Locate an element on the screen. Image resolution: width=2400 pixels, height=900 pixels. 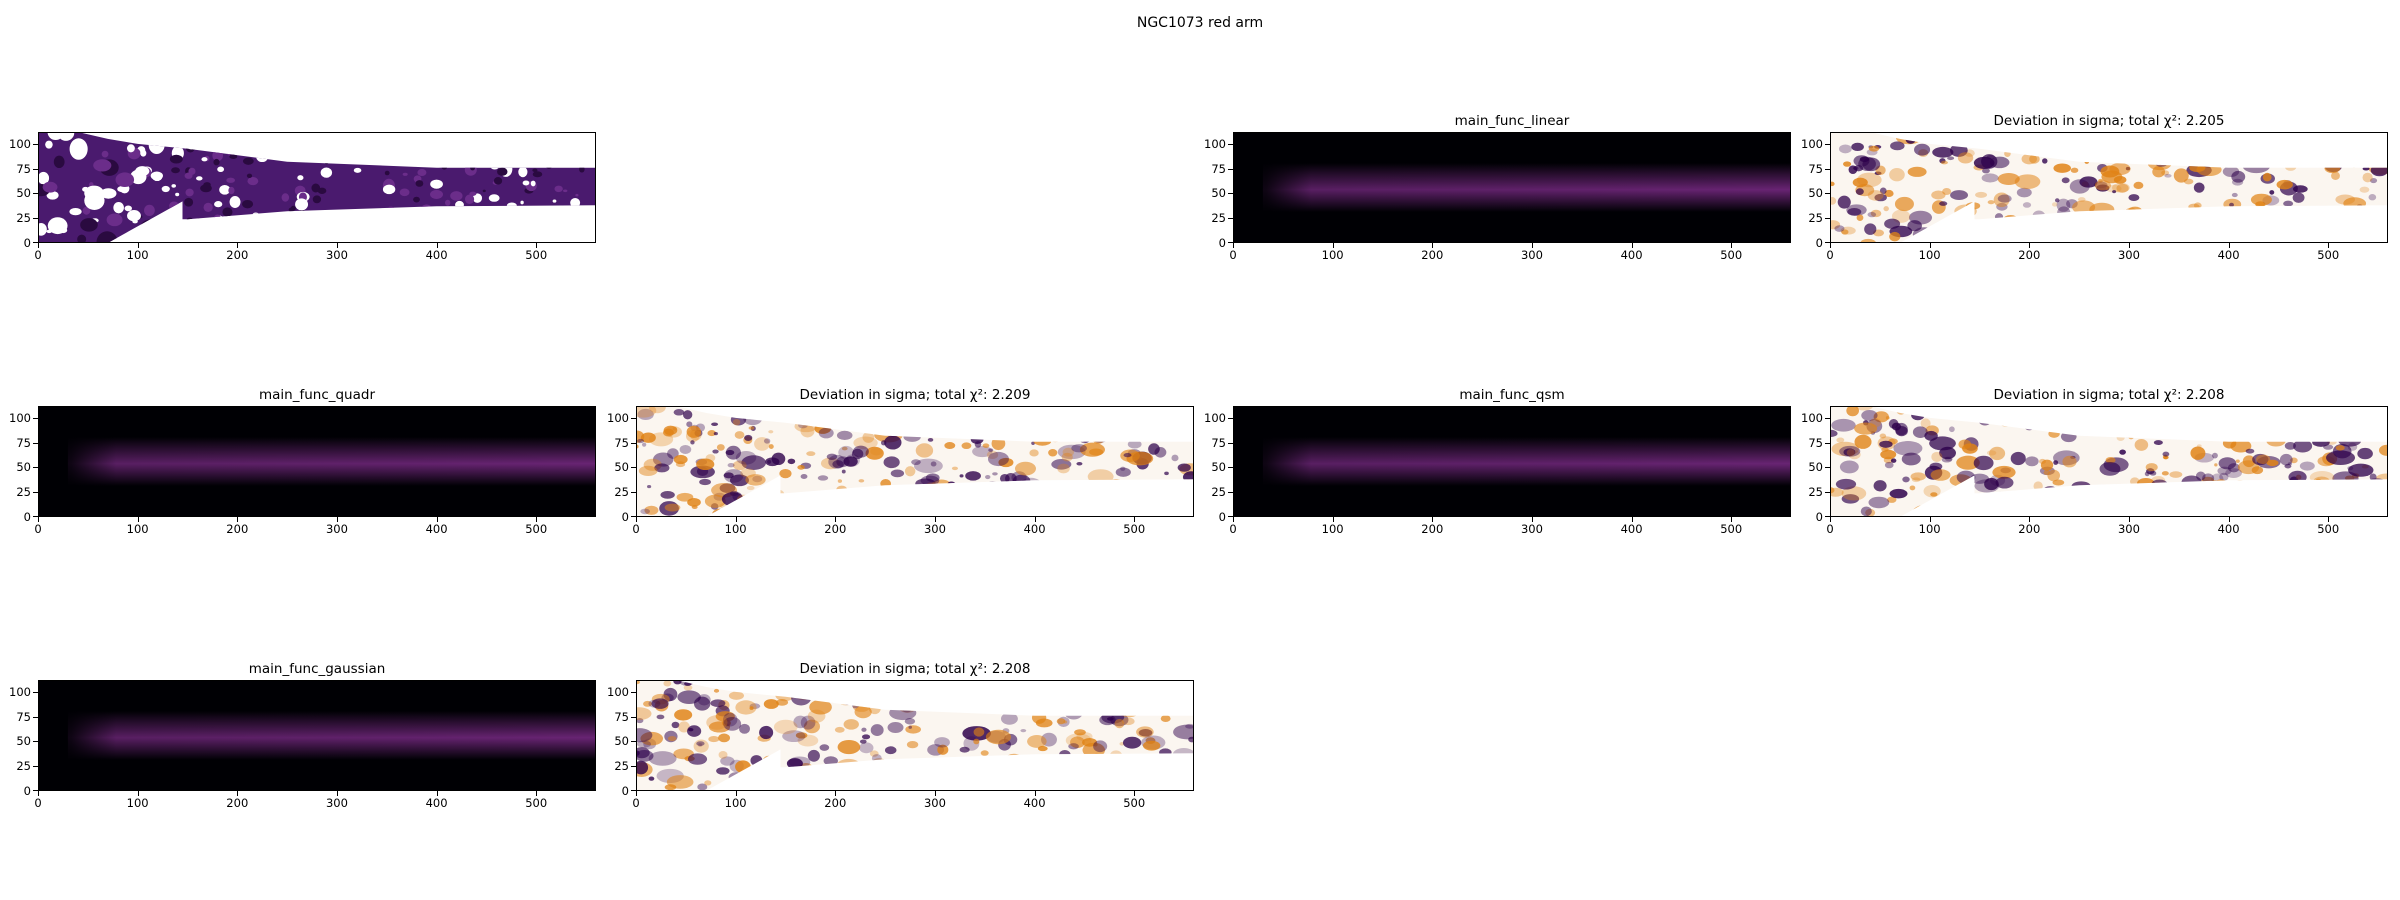
panel-title: main_func_qsm is located at coordinates (1512, 395).